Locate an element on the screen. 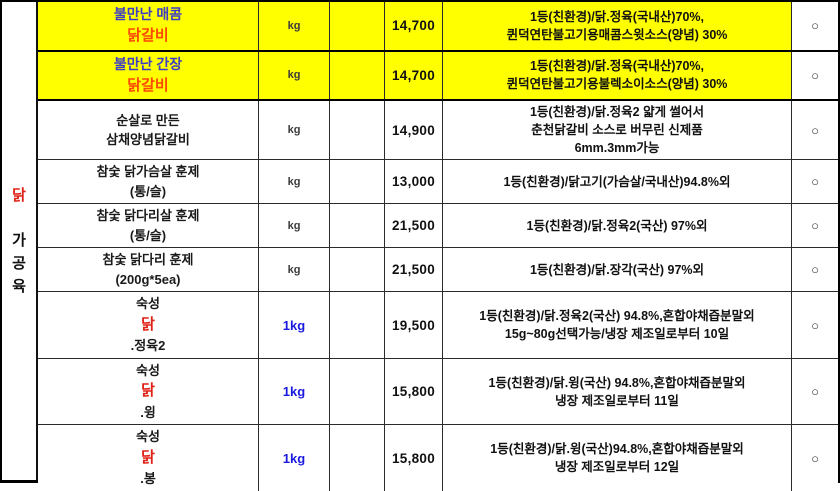 The height and width of the screenshot is (491, 840). product-name-cell: 참숯 닭다리 훈제 (200g*5ea) is located at coordinates (148, 270).